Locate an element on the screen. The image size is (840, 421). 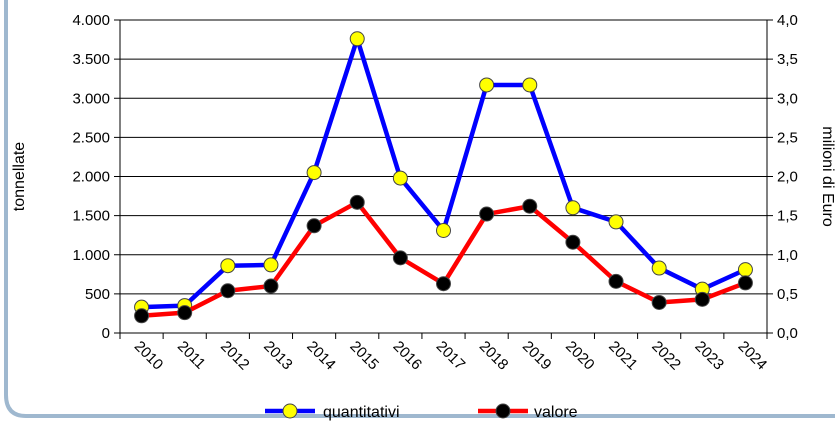
y-tick-label: 1.500 is located at coordinates (91, 216).